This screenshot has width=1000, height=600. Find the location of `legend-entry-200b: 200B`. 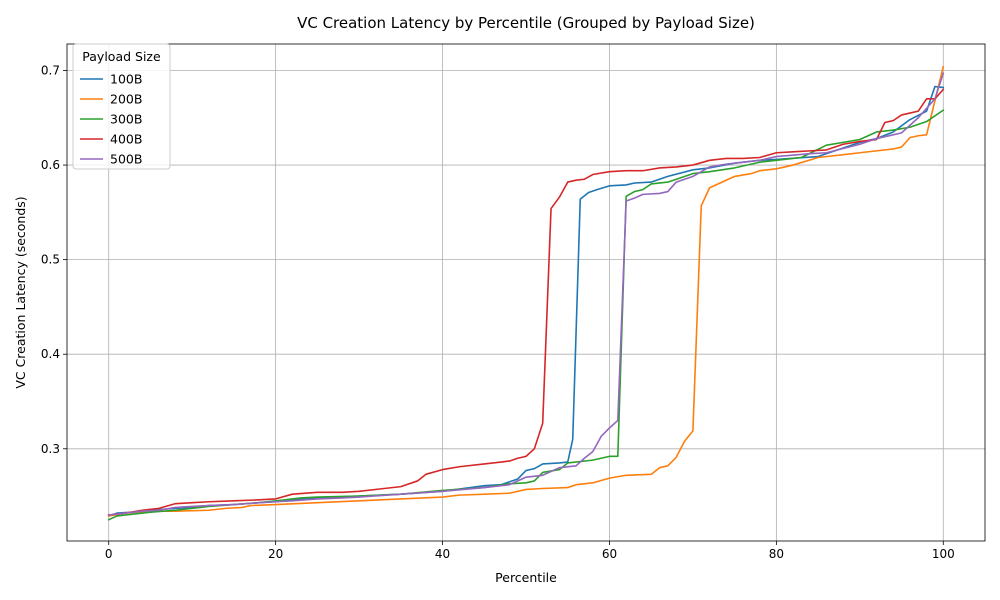

legend-entry-200b: 200B is located at coordinates (111, 99).